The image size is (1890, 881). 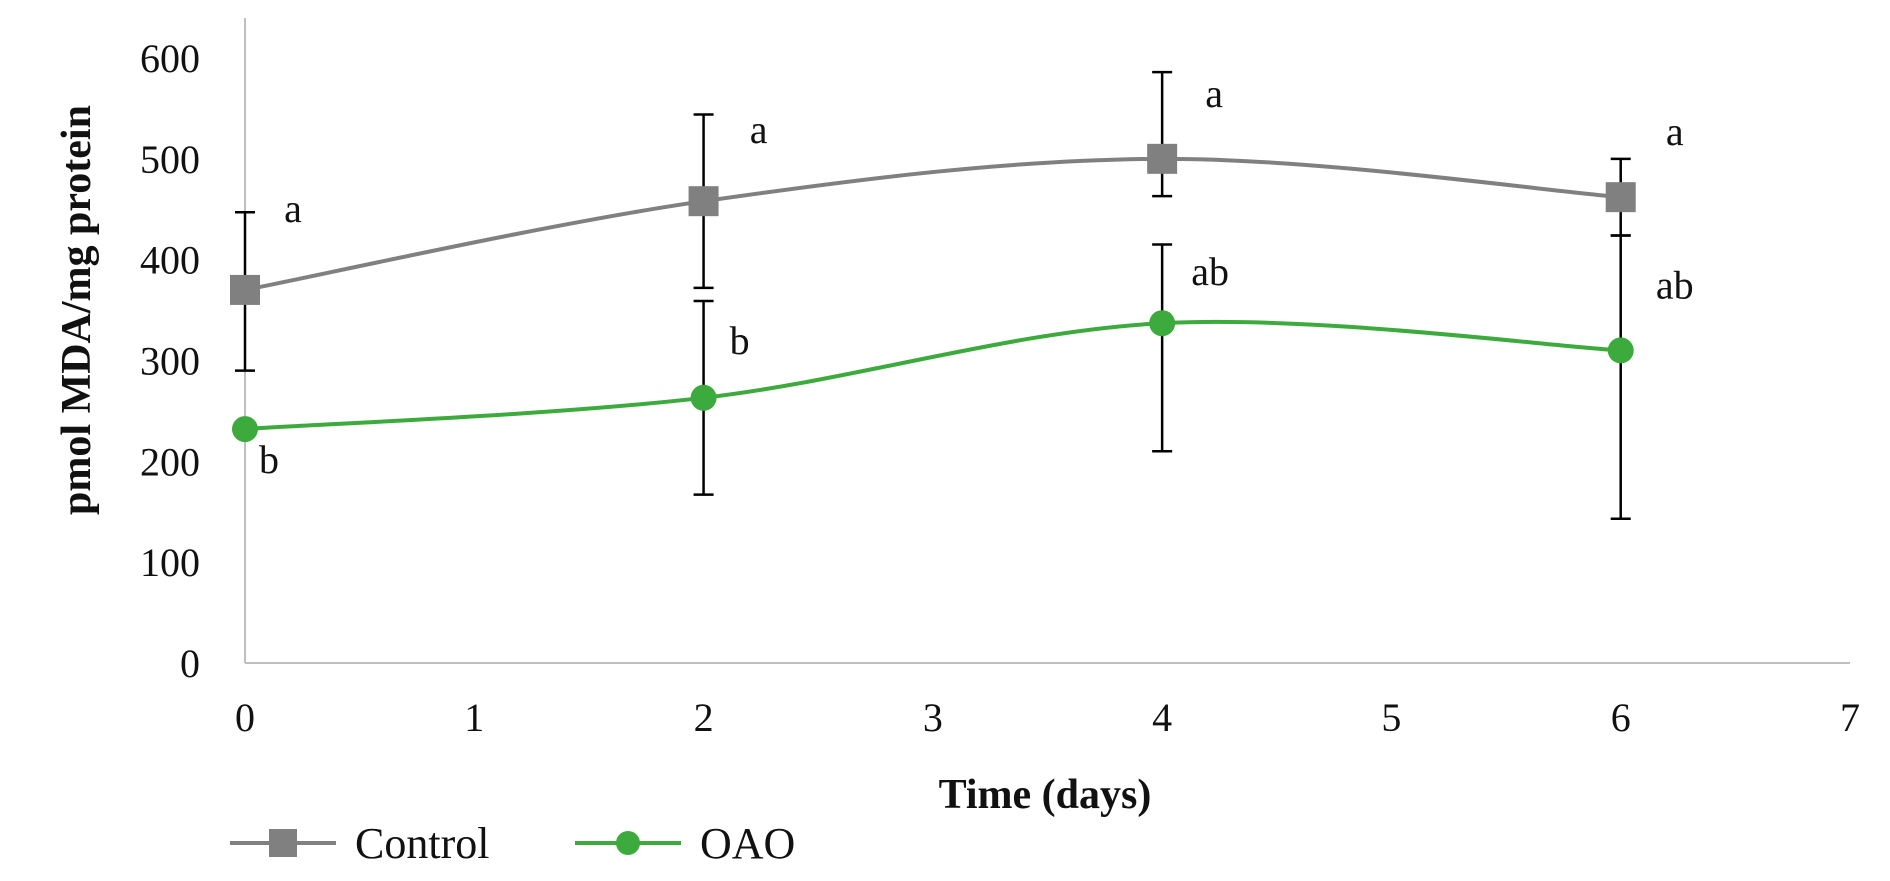 I want to click on legend-label: Control, so click(x=422, y=843).